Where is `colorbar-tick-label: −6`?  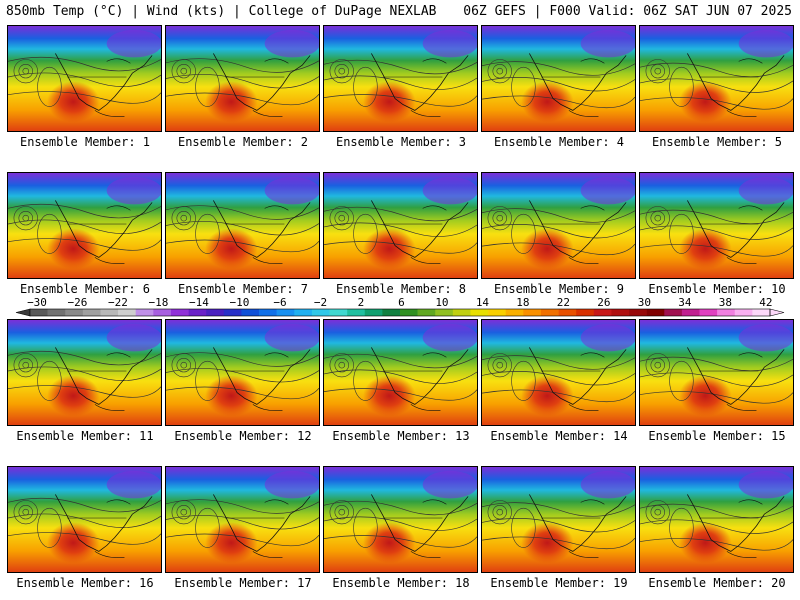
colorbar-tick-label: −6 is located at coordinates (279, 302).